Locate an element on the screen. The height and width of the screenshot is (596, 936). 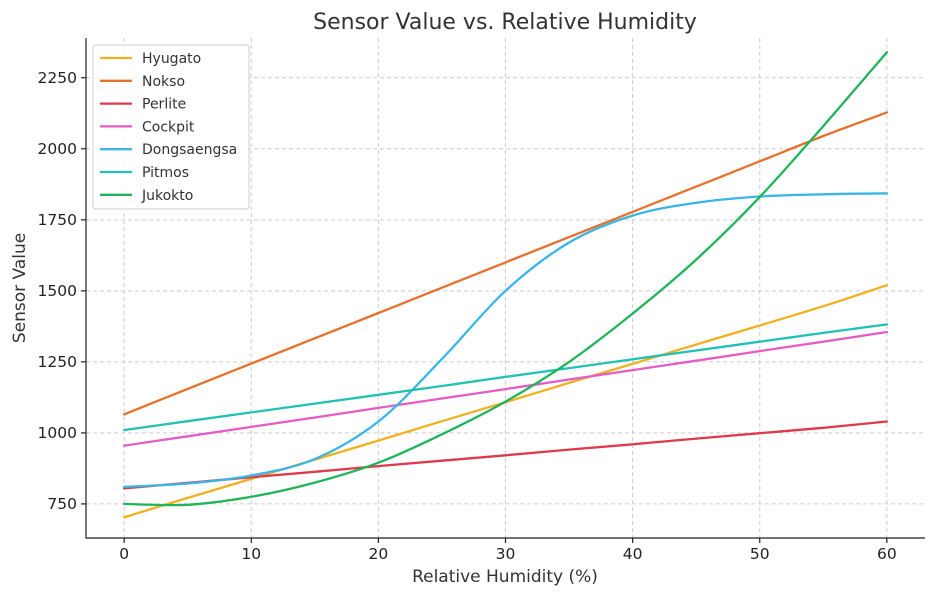
legend-label-nokso: Nokso is located at coordinates (163, 82).